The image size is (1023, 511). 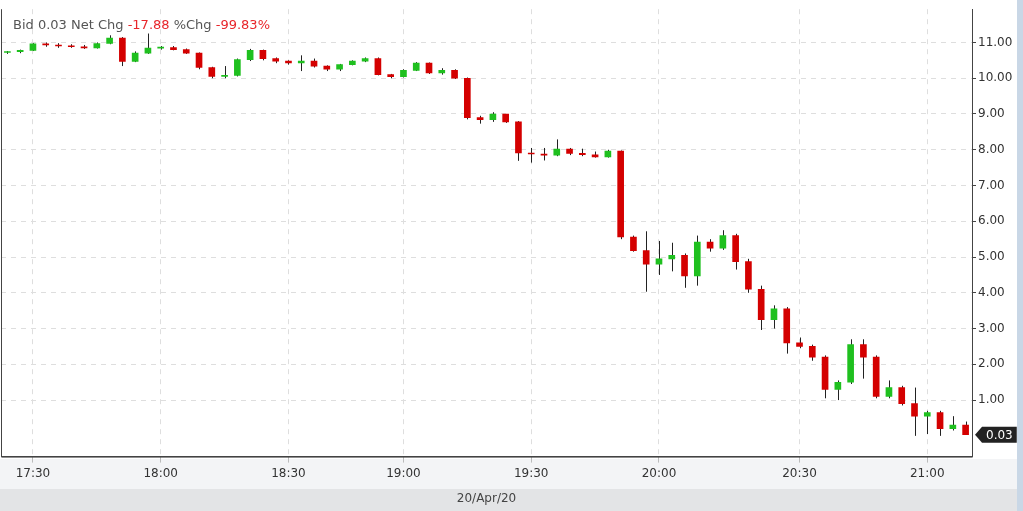 I want to click on y-tick-label: 6.00, so click(x=991, y=220).